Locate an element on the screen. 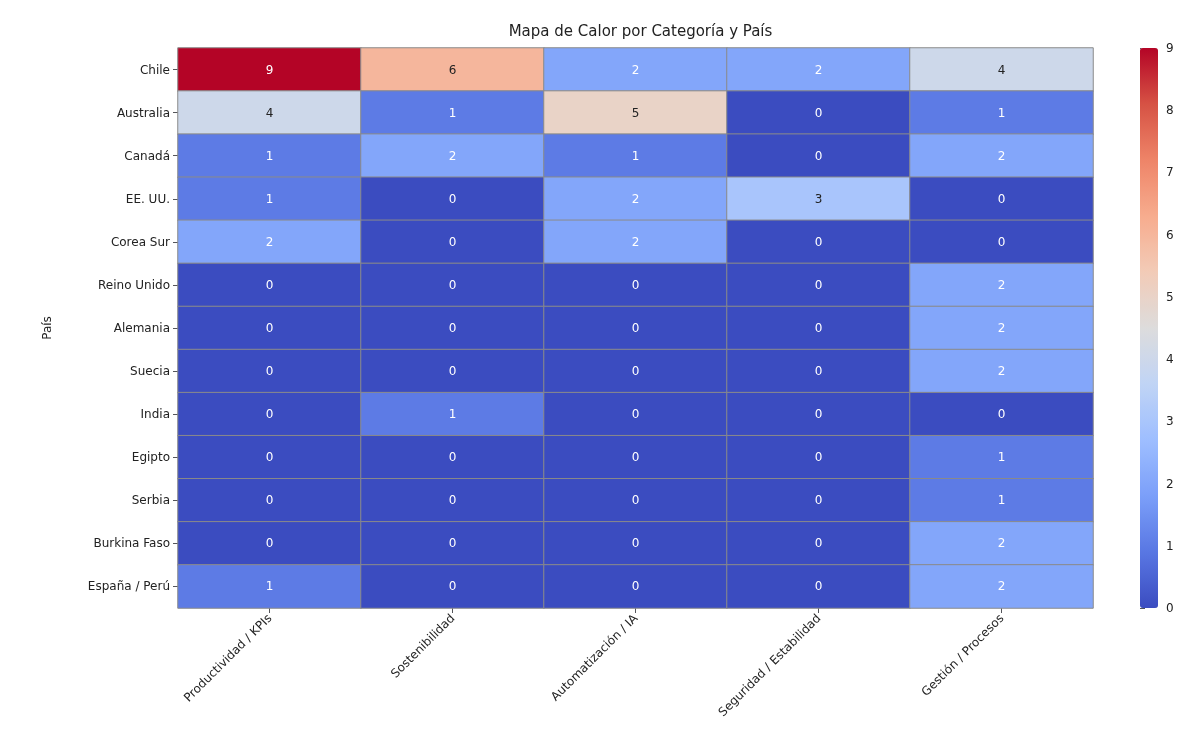  y-tick-label: Egipto is located at coordinates (150, 457).